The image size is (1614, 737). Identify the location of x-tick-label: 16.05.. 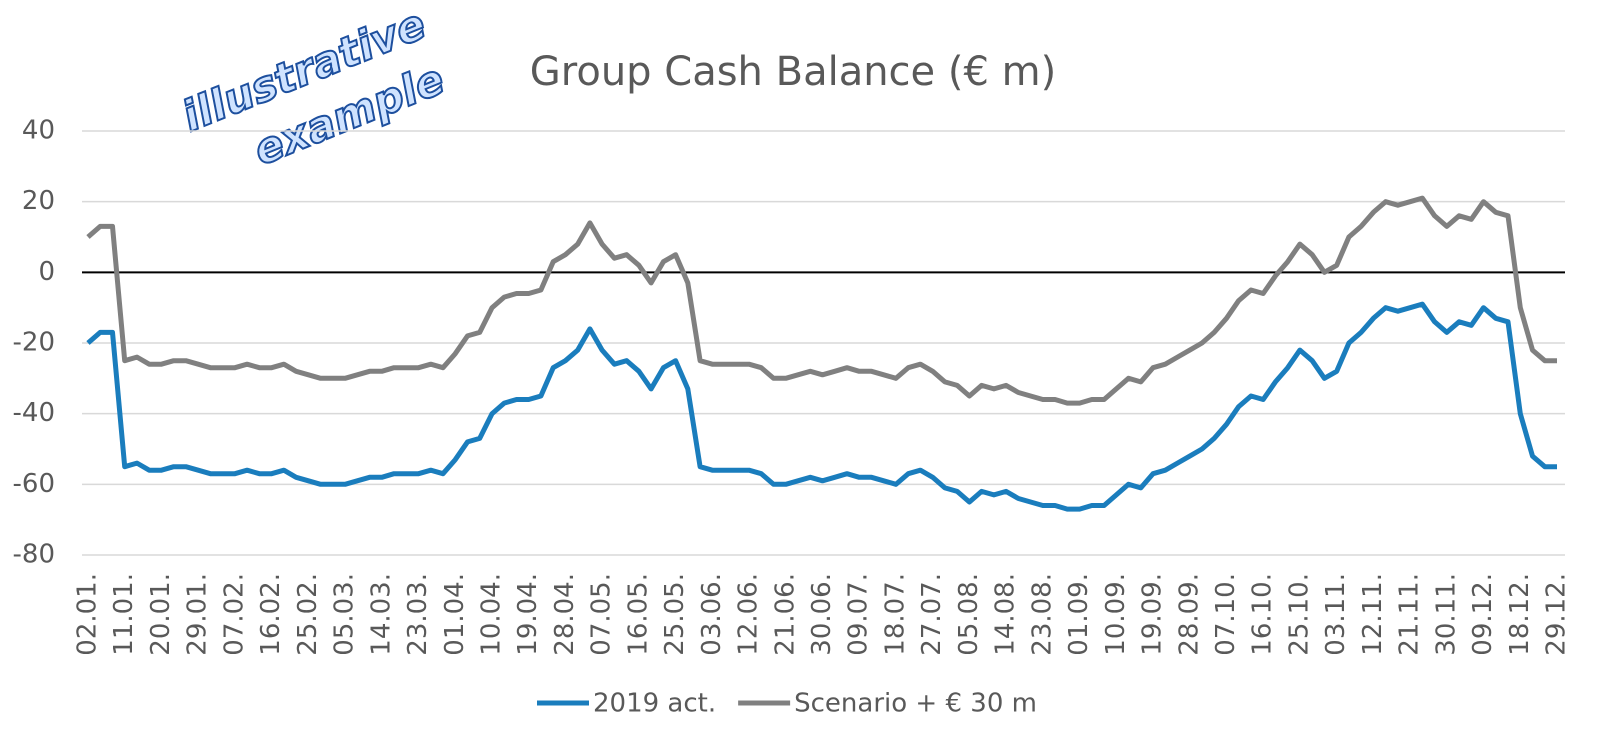
(638, 614).